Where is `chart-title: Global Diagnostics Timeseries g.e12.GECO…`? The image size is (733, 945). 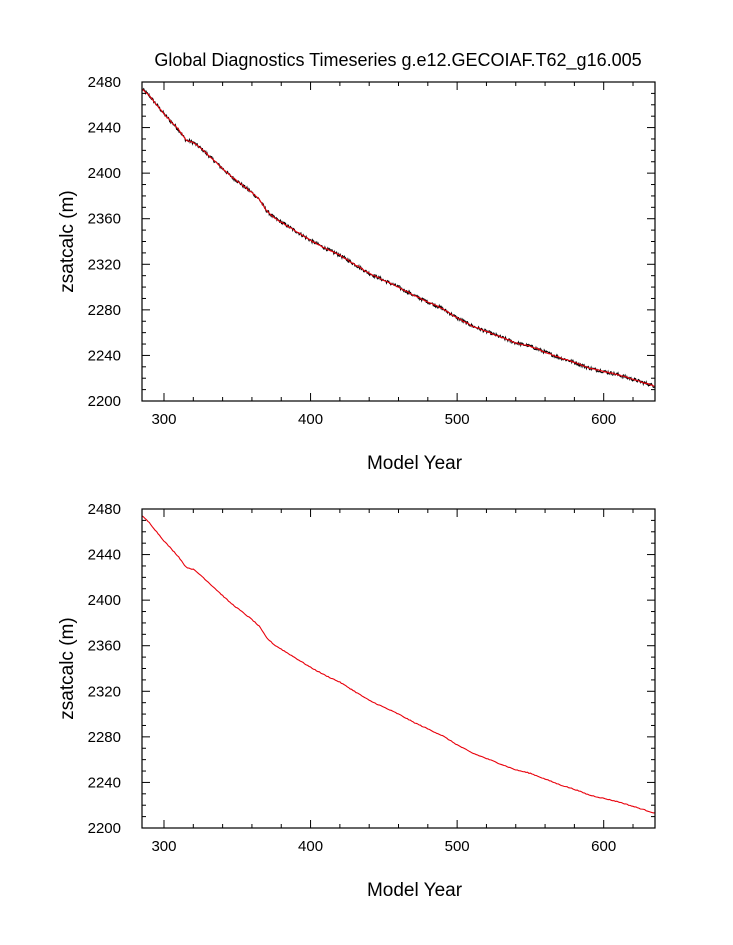 chart-title: Global Diagnostics Timeseries g.e12.GECO… is located at coordinates (397, 60).